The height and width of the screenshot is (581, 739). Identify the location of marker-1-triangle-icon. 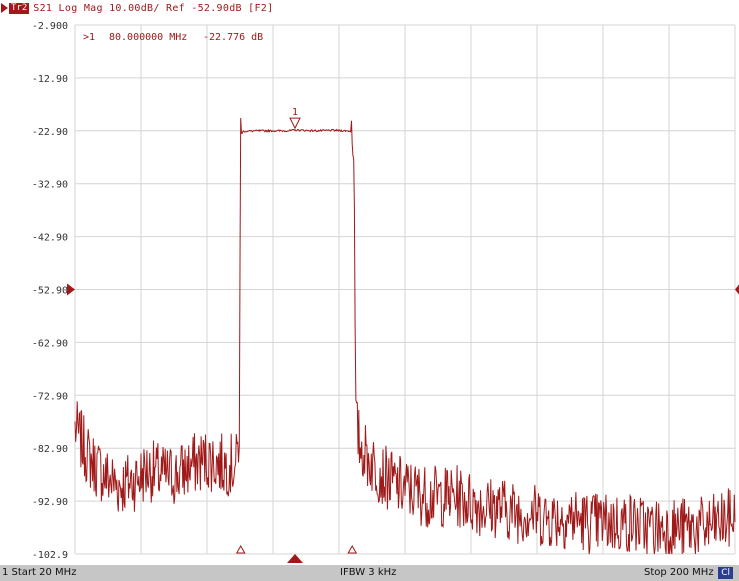
(295, 123).